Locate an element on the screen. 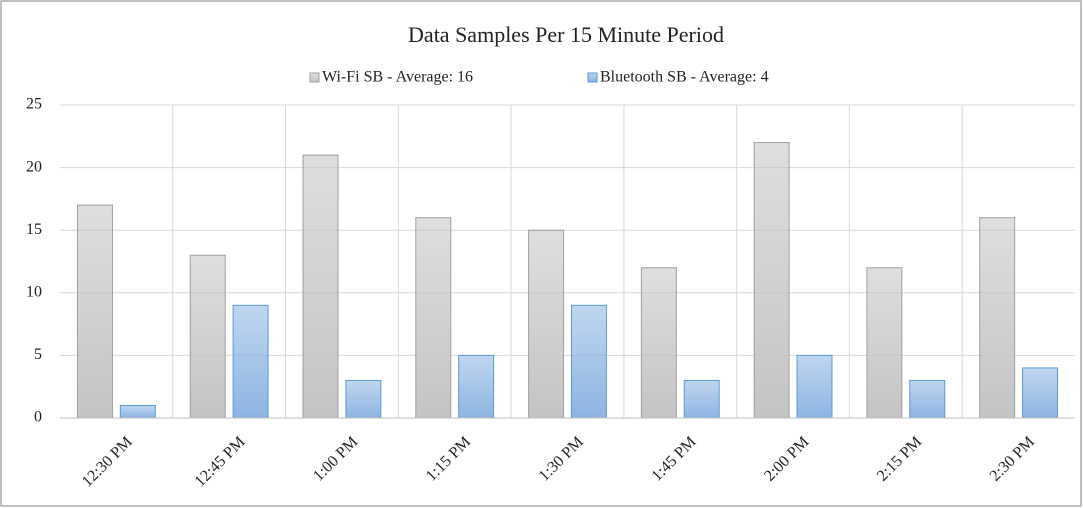  legend-label: Wi-Fi SB - Average: 16 is located at coordinates (397, 77).